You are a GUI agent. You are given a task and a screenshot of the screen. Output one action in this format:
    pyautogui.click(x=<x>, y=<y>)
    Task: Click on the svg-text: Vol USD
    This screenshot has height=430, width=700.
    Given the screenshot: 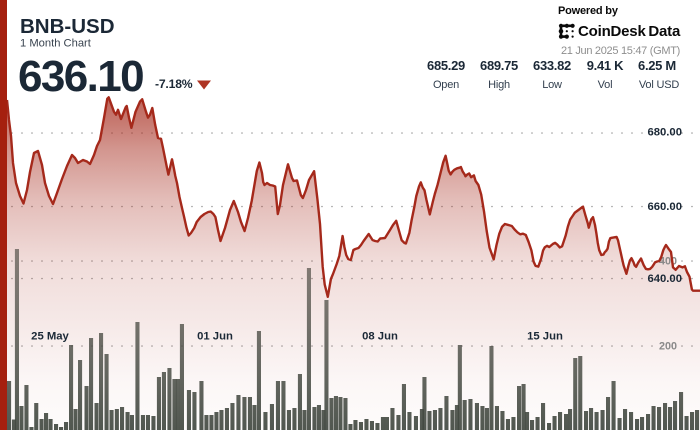 What is the action you would take?
    pyautogui.click(x=659, y=85)
    